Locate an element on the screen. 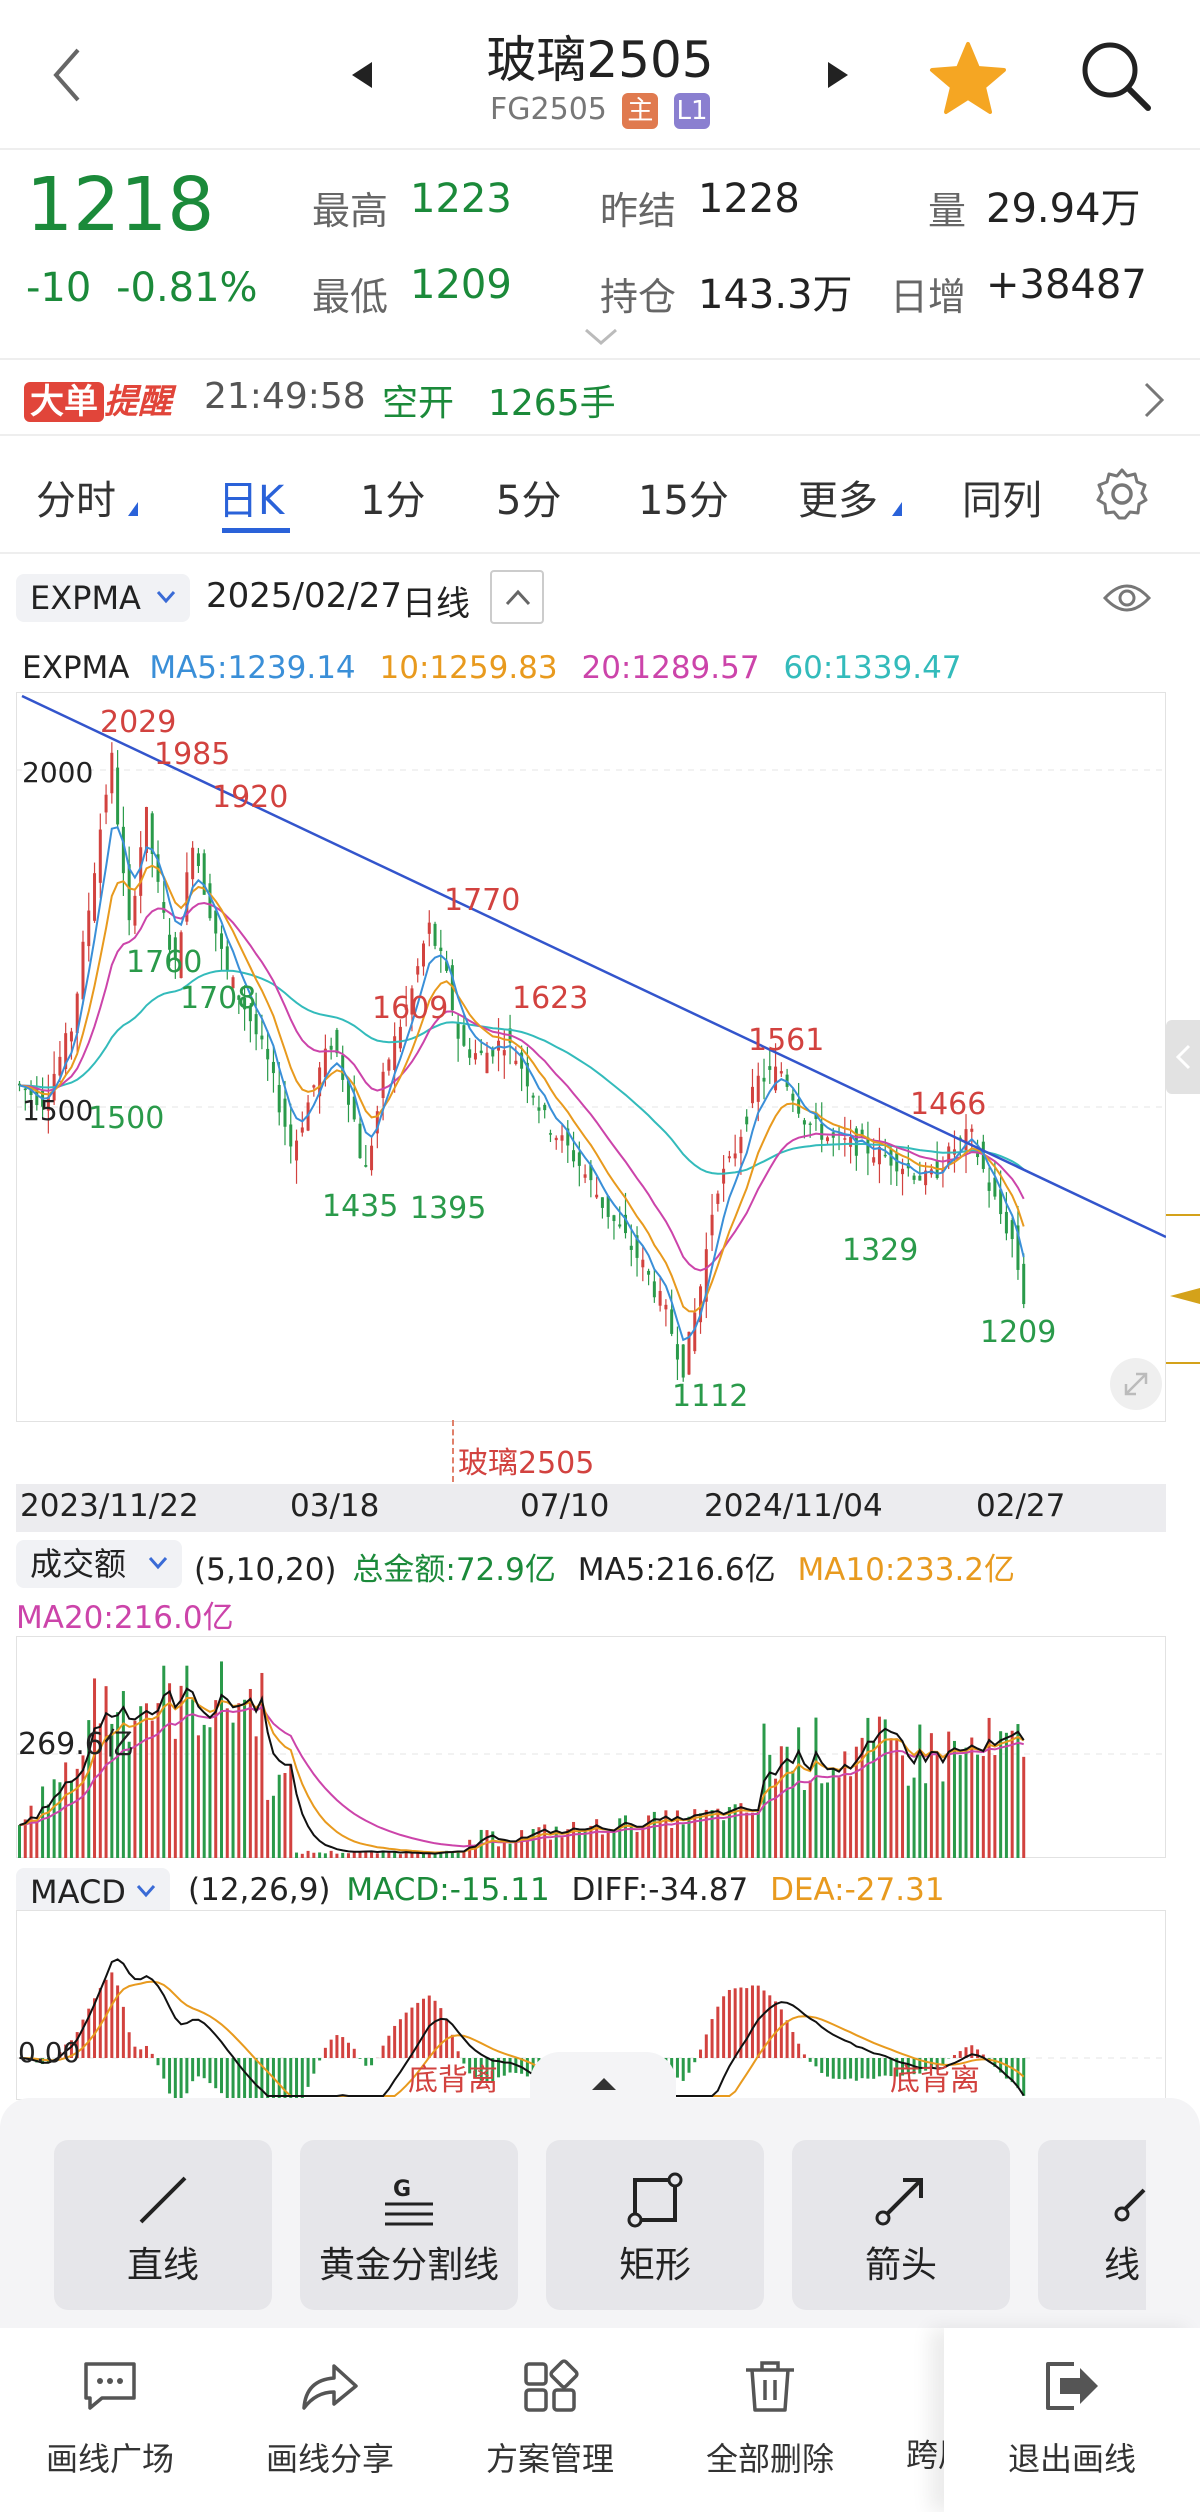 This screenshot has width=1200, height=2512. x-tick: 03/18 is located at coordinates (335, 1506).